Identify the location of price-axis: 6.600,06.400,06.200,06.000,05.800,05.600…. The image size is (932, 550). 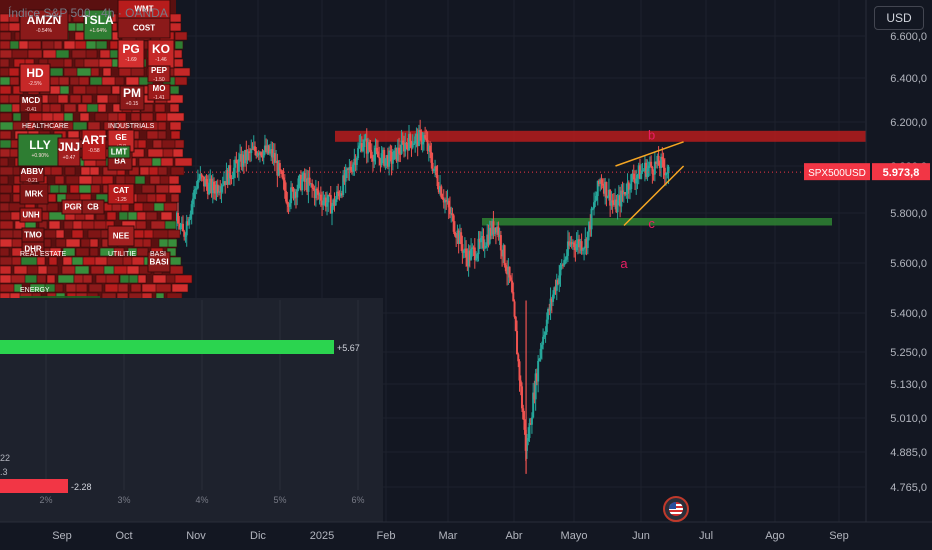
(868, 261).